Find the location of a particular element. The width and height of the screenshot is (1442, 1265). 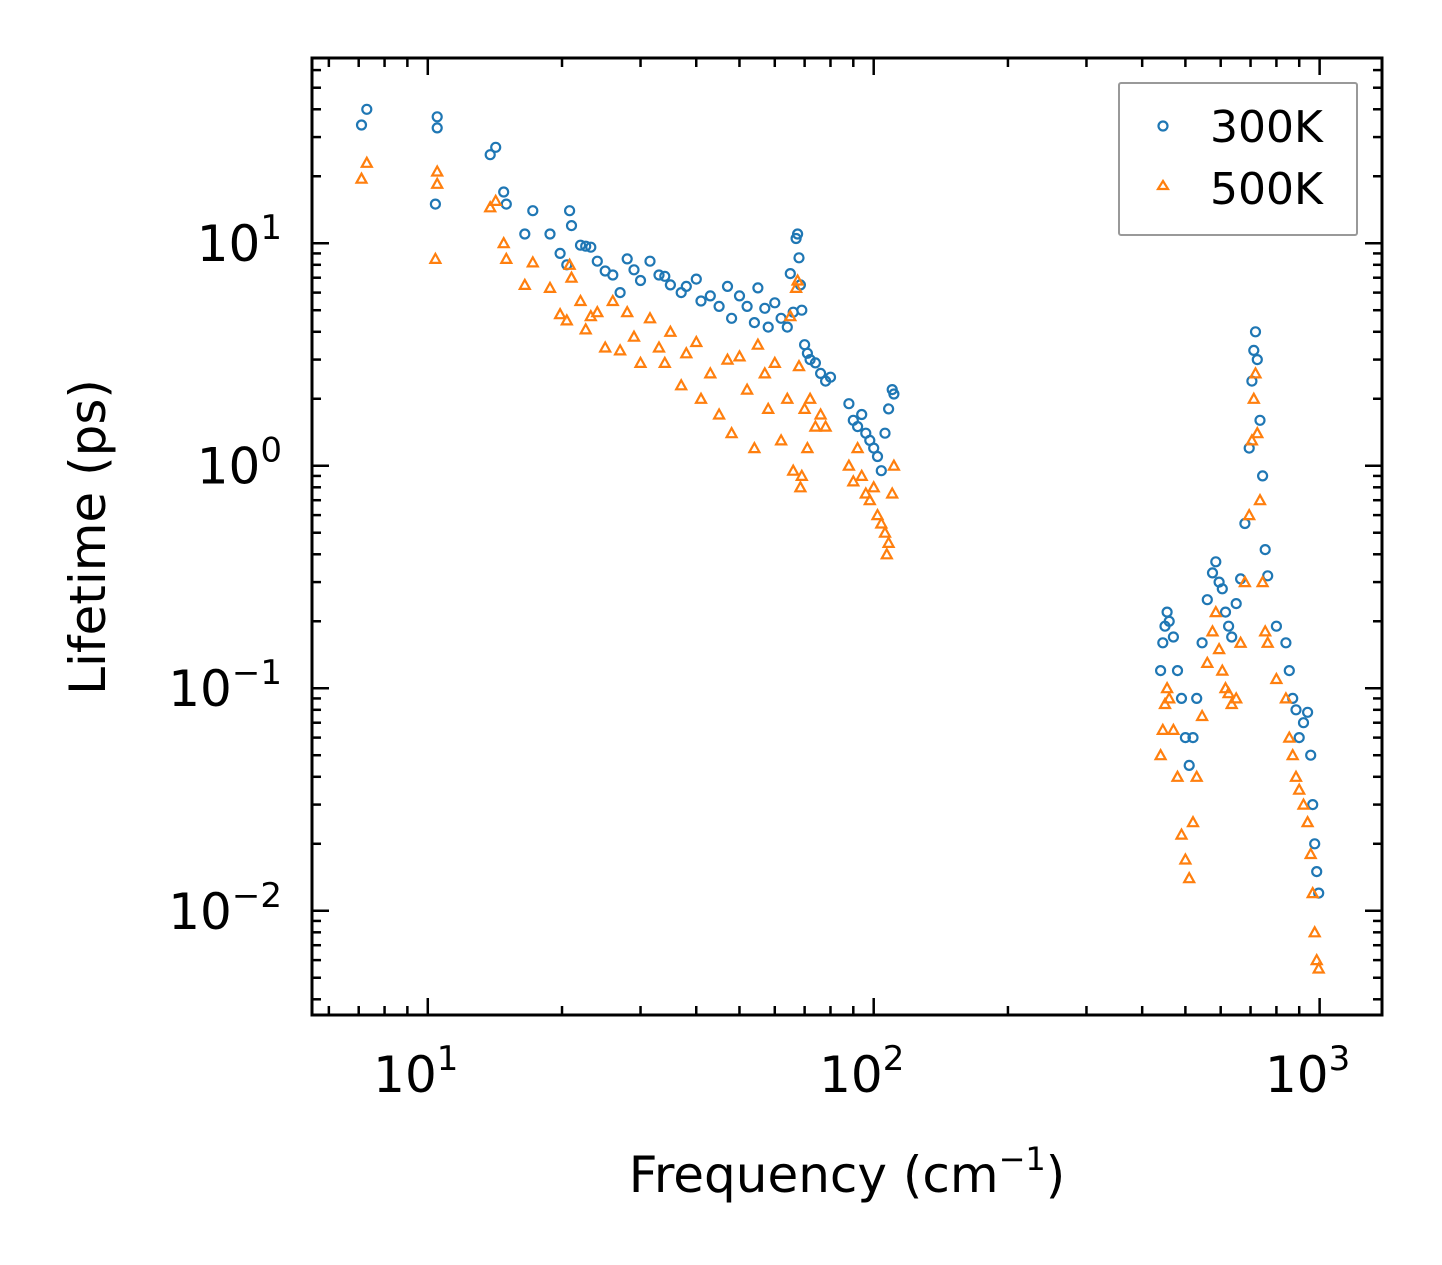

y-tick-label: 10⁰ is located at coordinates (239, 463).